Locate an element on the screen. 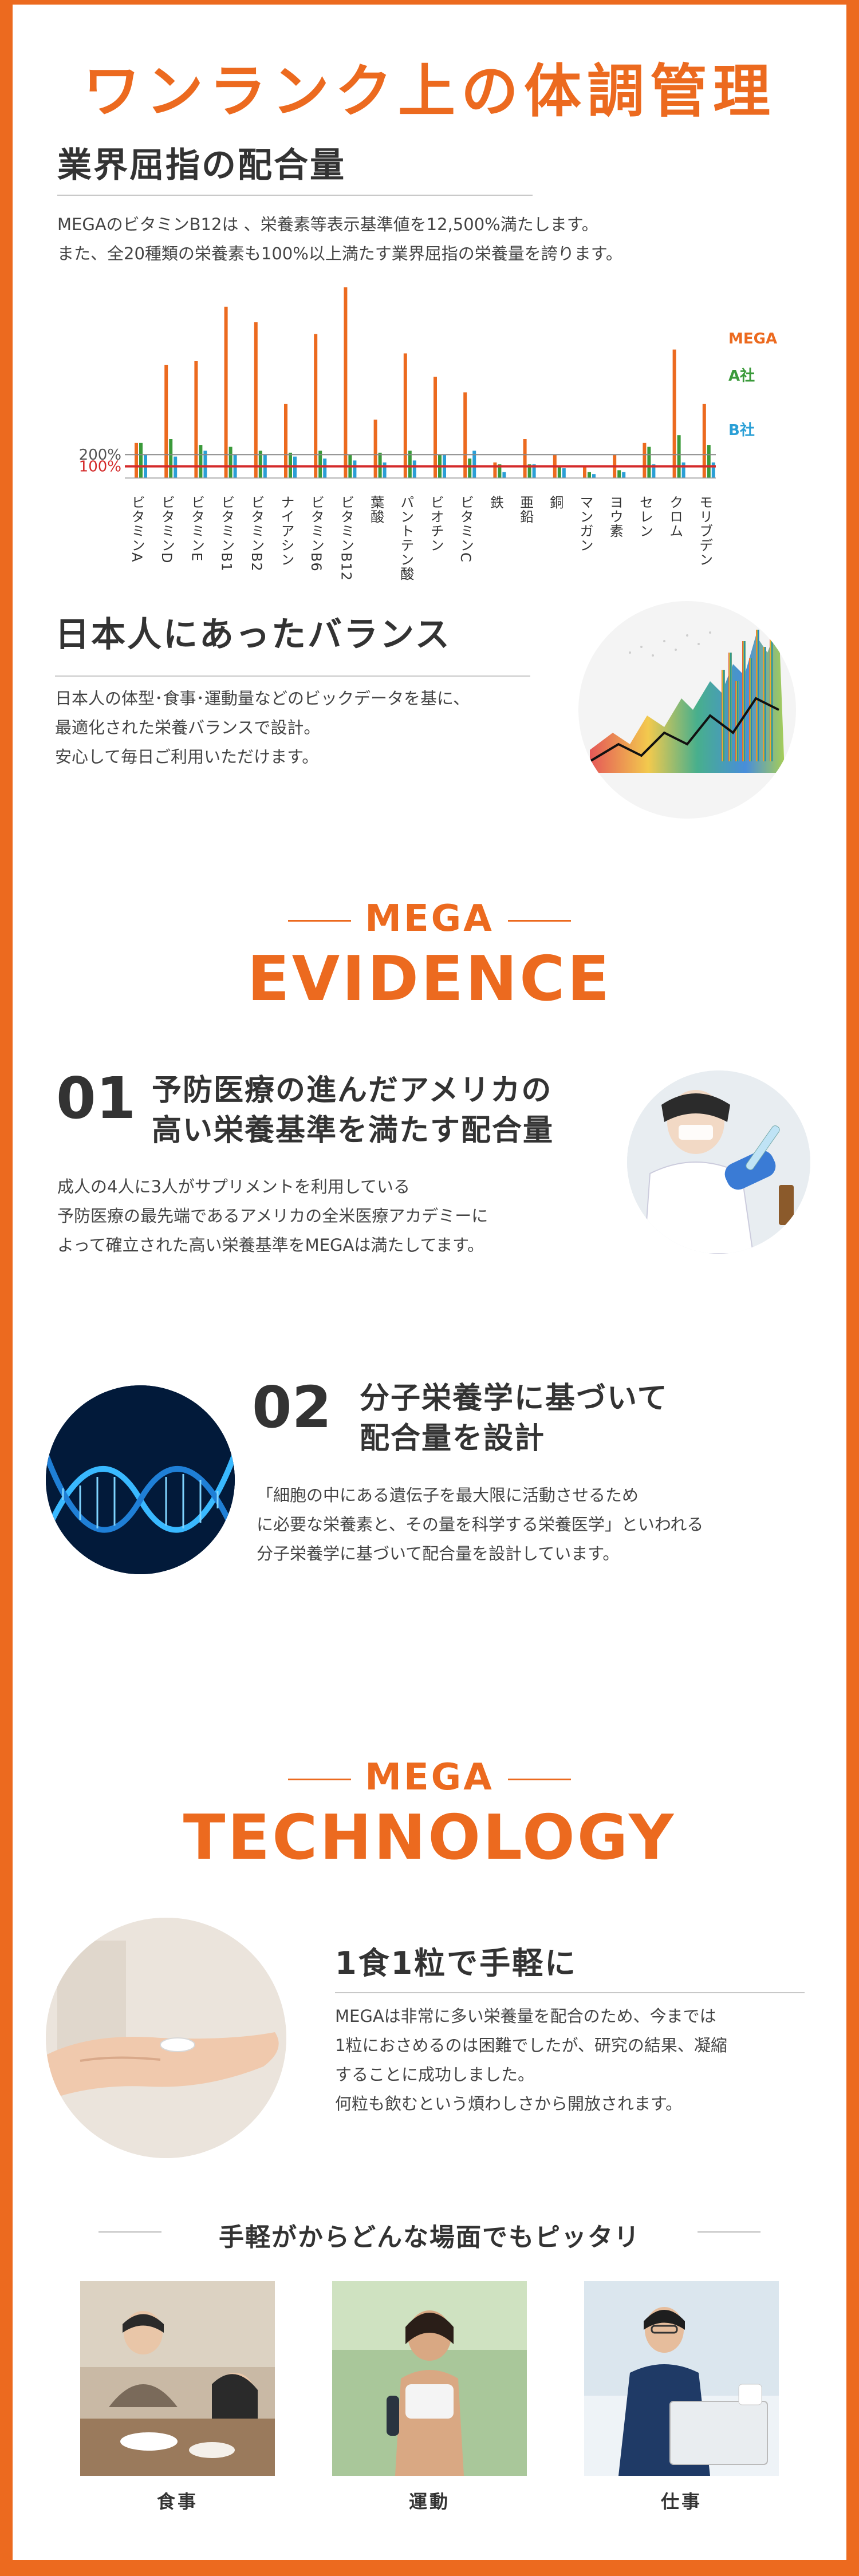 The width and height of the screenshot is (859, 2576). evidence-kicker-text: MEGA is located at coordinates (429, 919).